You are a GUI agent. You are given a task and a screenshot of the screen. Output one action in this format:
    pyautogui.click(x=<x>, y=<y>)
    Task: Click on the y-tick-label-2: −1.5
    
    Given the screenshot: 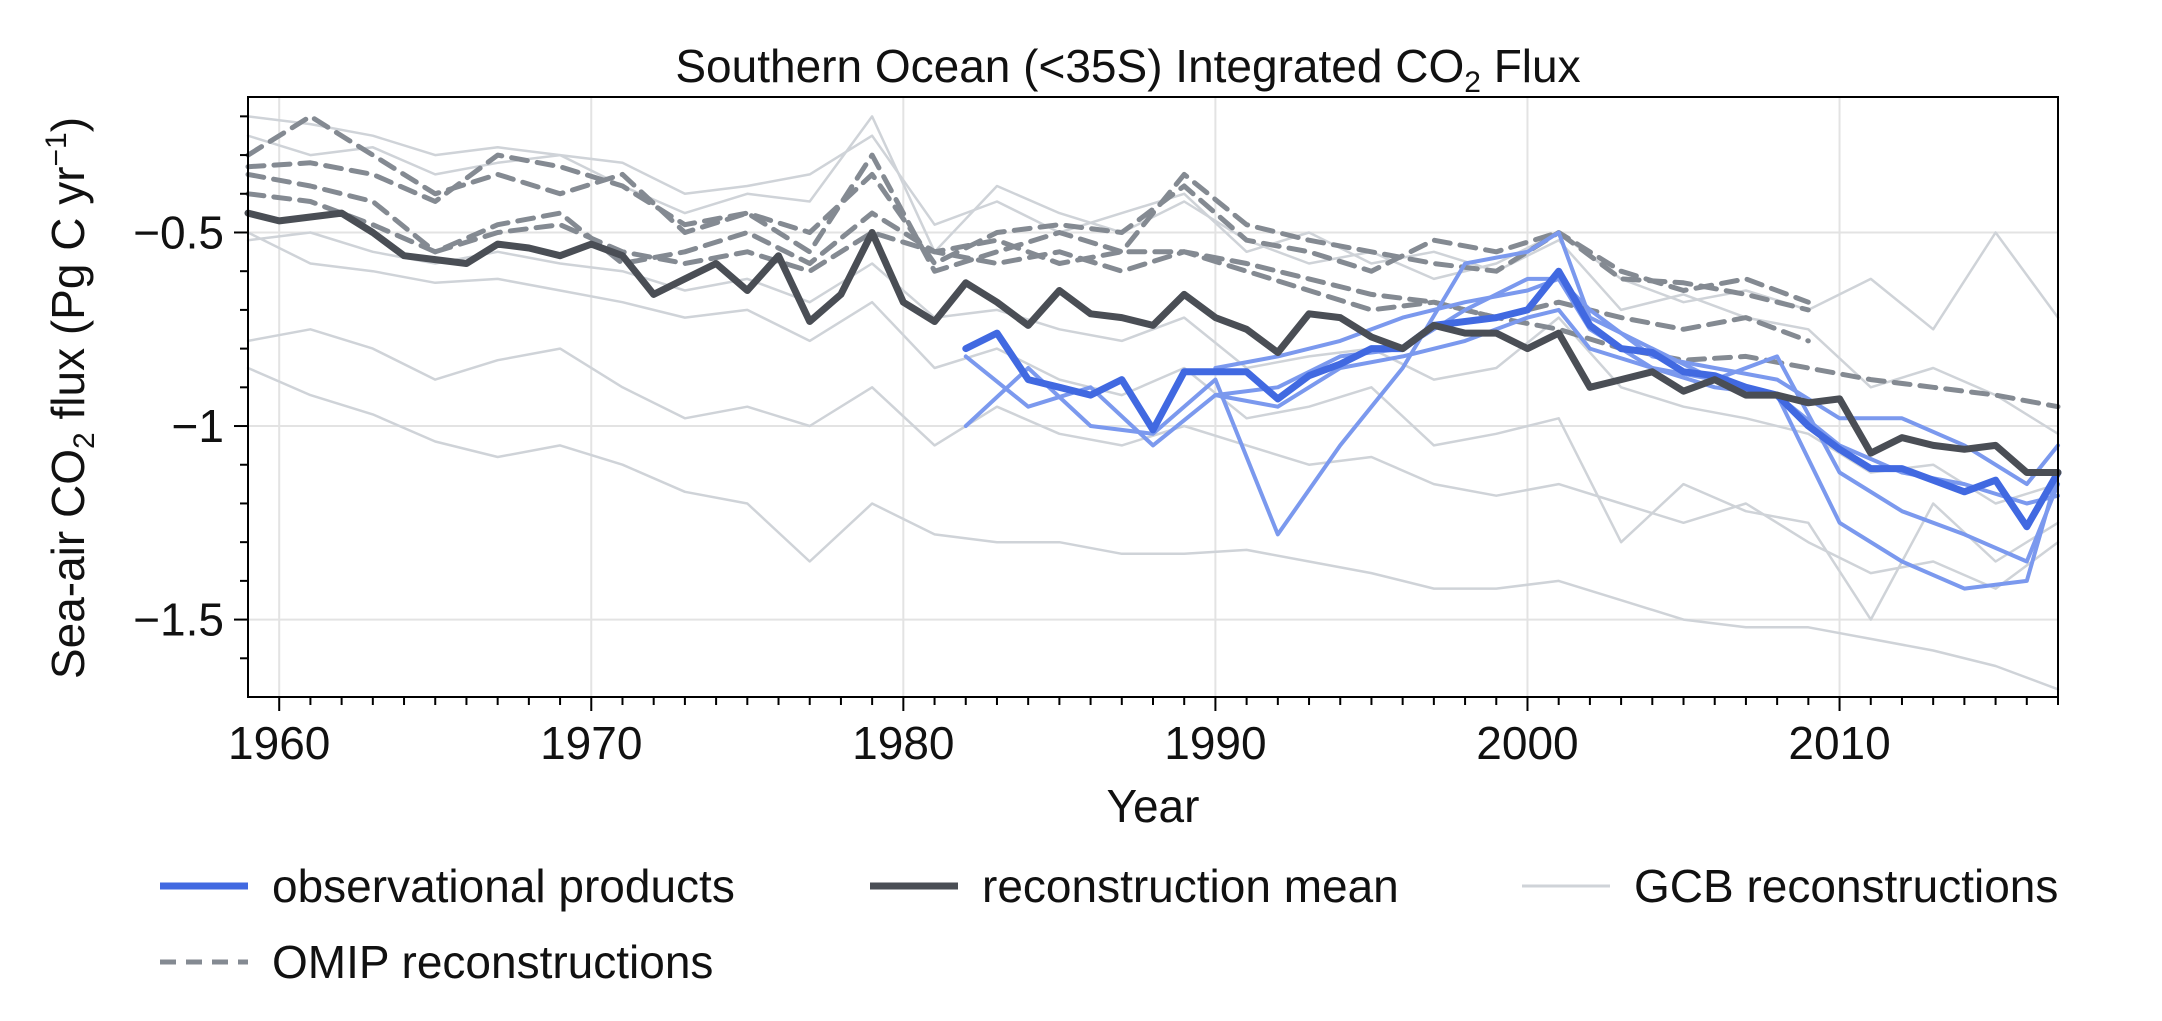 What is the action you would take?
    pyautogui.click(x=178, y=620)
    